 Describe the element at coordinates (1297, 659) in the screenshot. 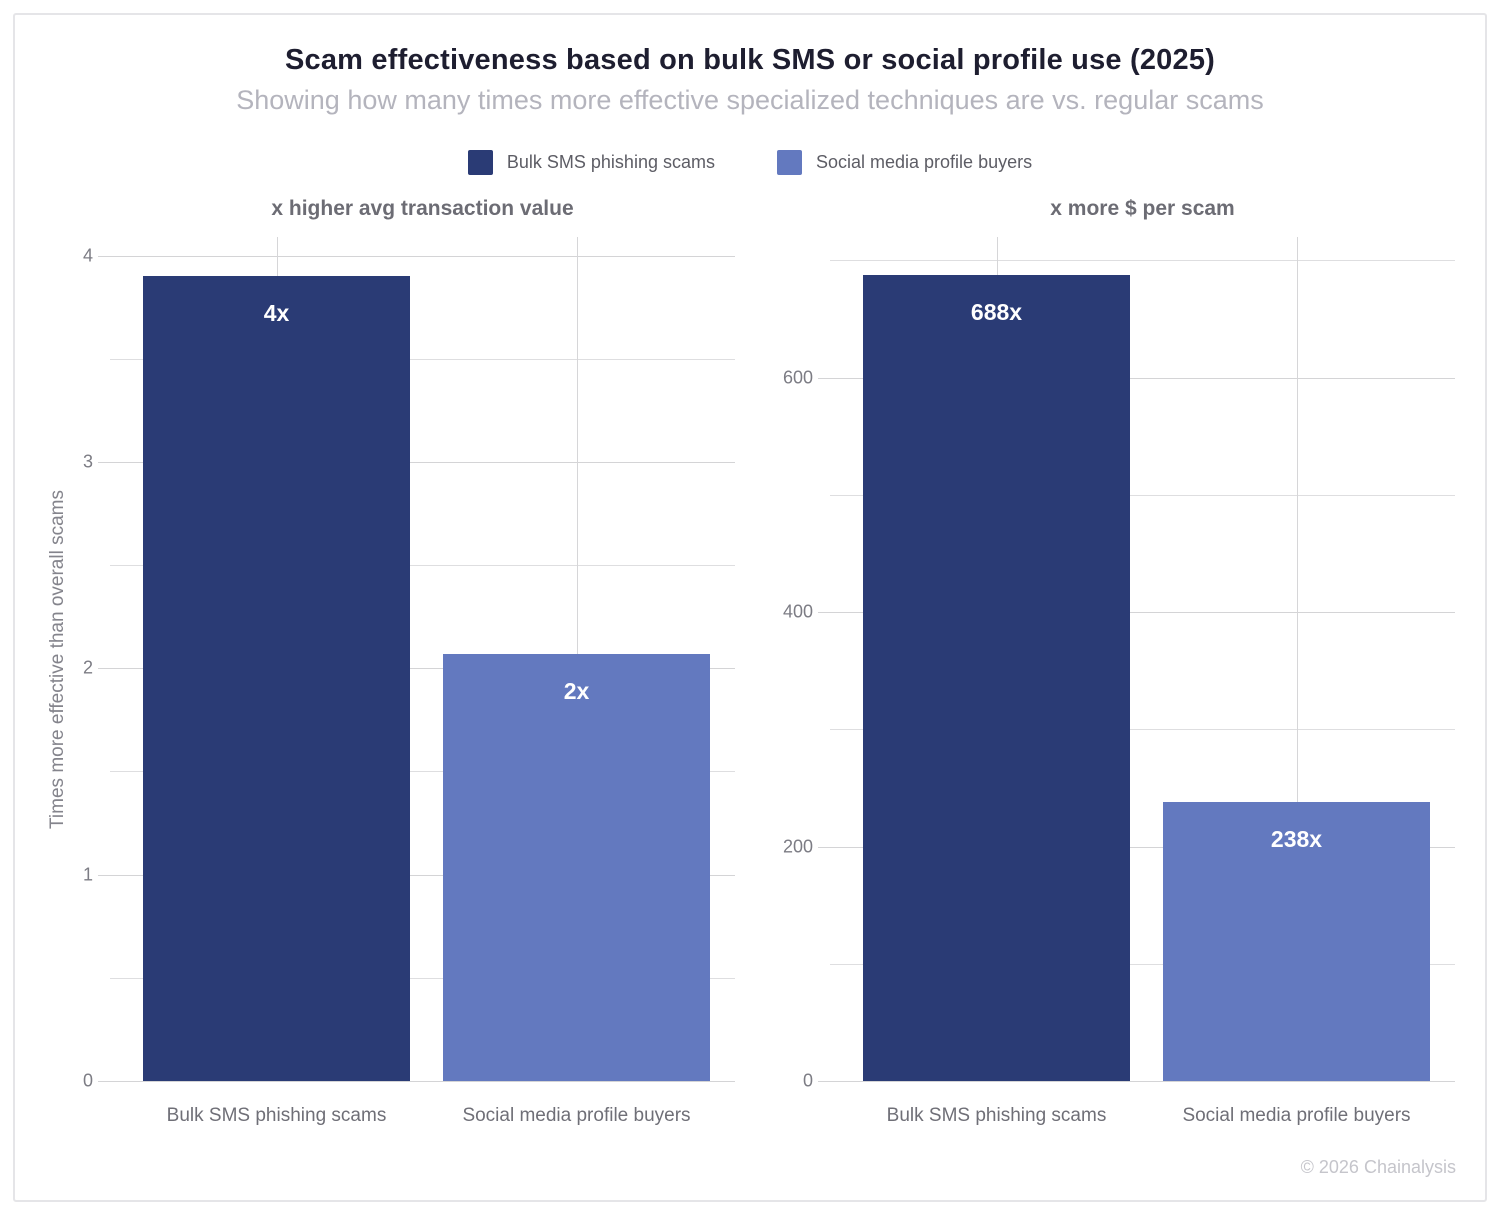

I see `category-gridline` at that location.